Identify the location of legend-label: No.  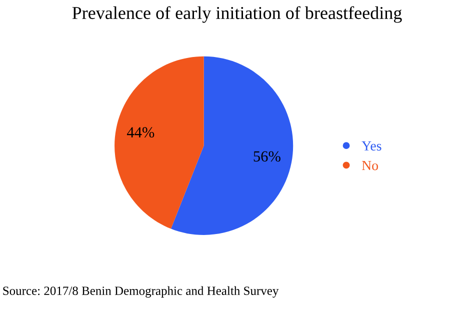
(370, 165).